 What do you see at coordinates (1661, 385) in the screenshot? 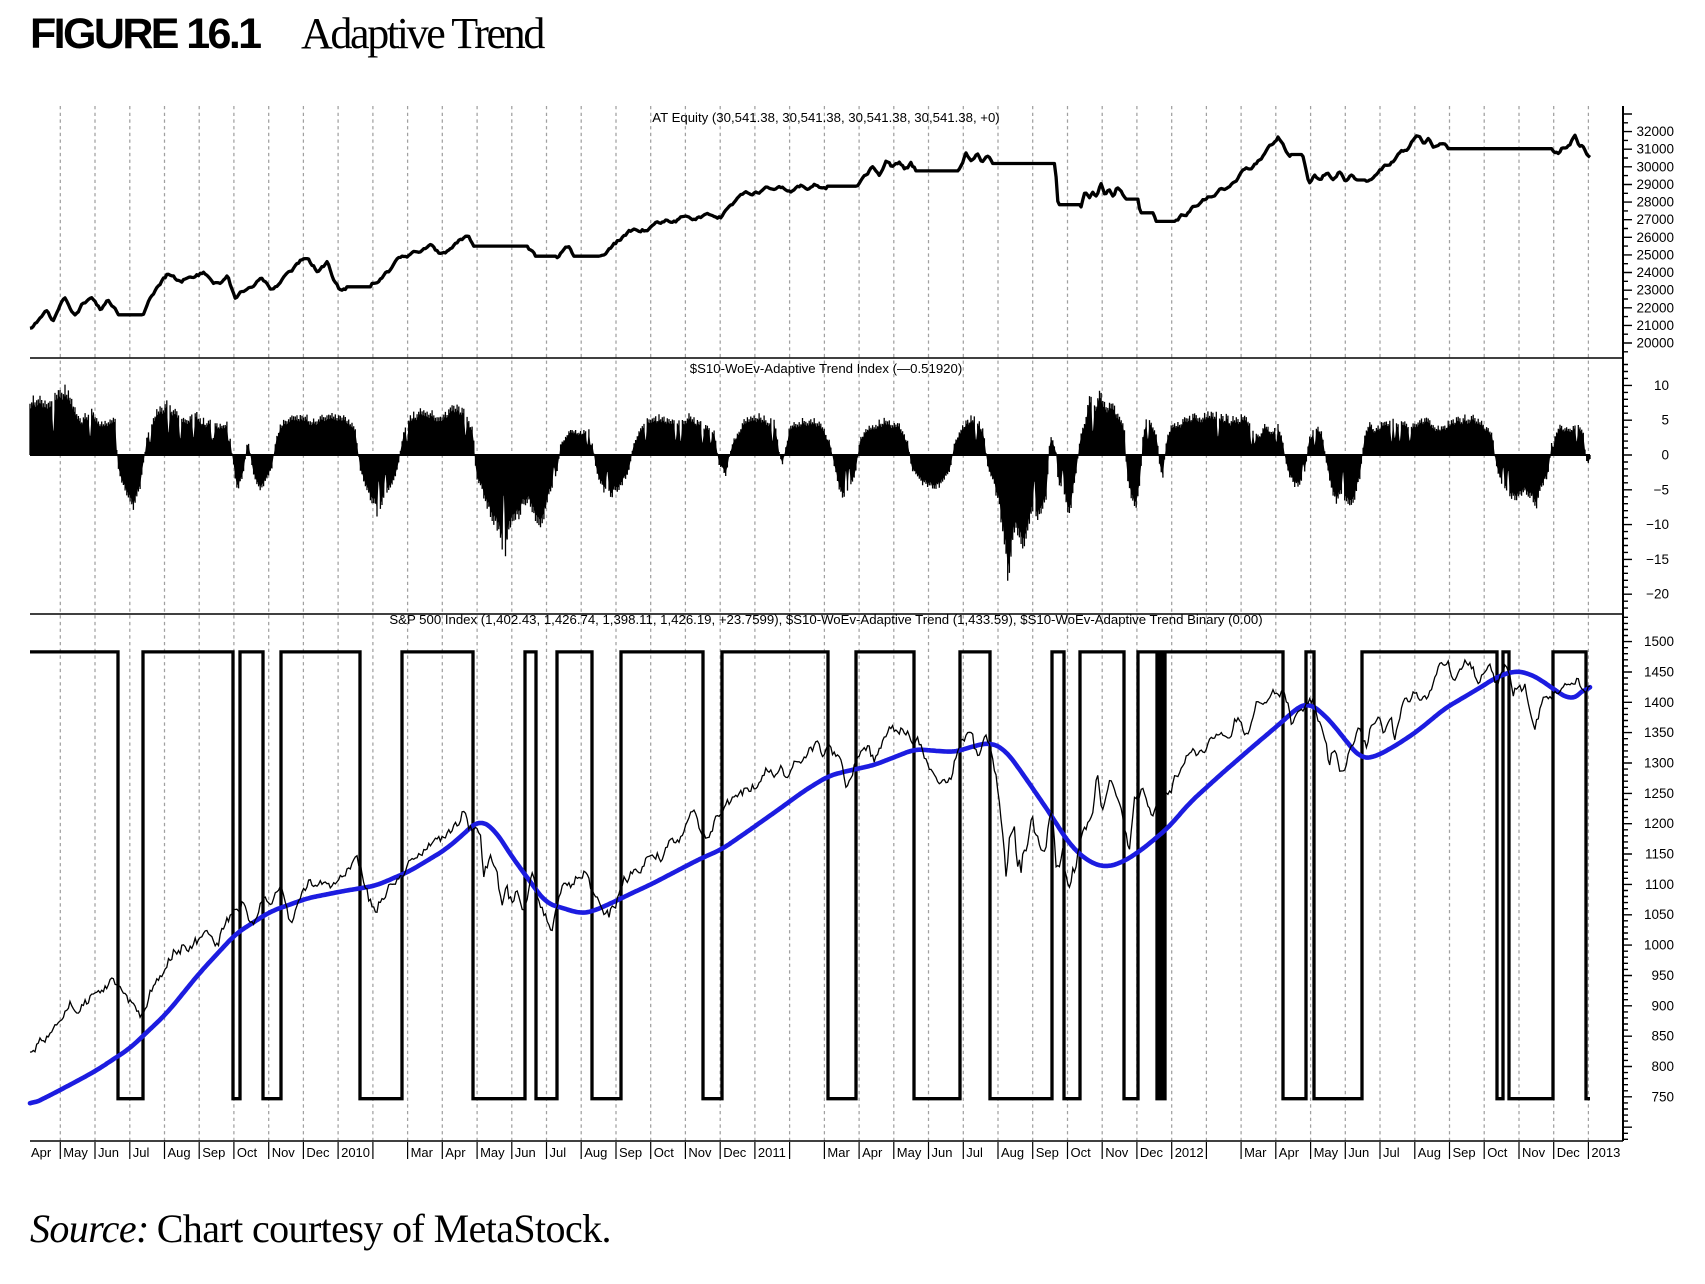
I see `svg-text: 10` at bounding box center [1661, 385].